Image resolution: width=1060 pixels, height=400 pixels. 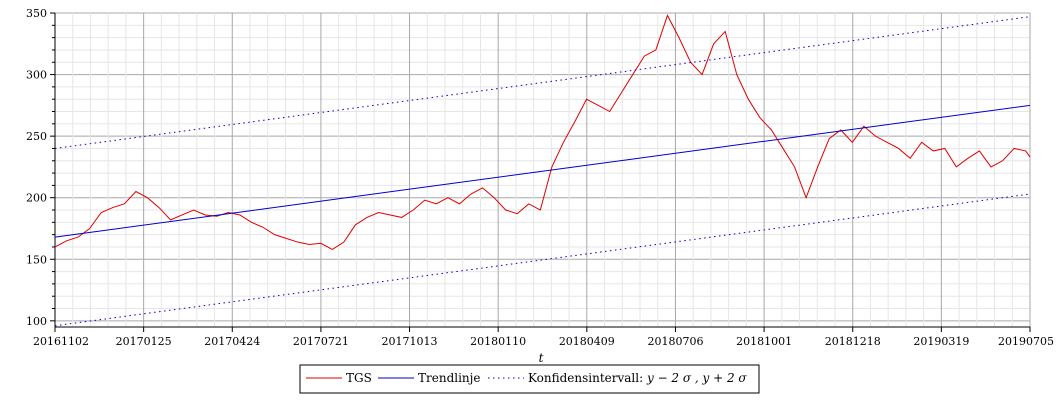 What do you see at coordinates (36, 75) in the screenshot?
I see `y-tick-label: 300` at bounding box center [36, 75].